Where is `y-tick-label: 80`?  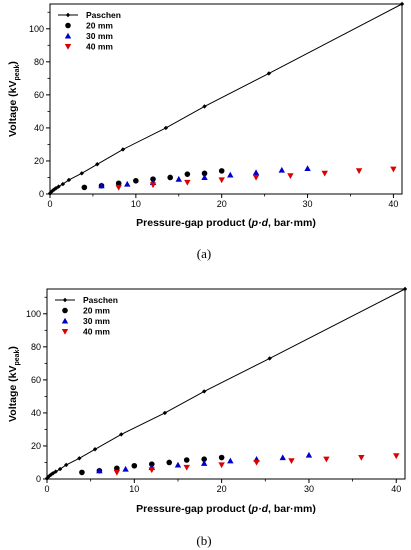
y-tick-label: 80 is located at coordinates (36, 347).